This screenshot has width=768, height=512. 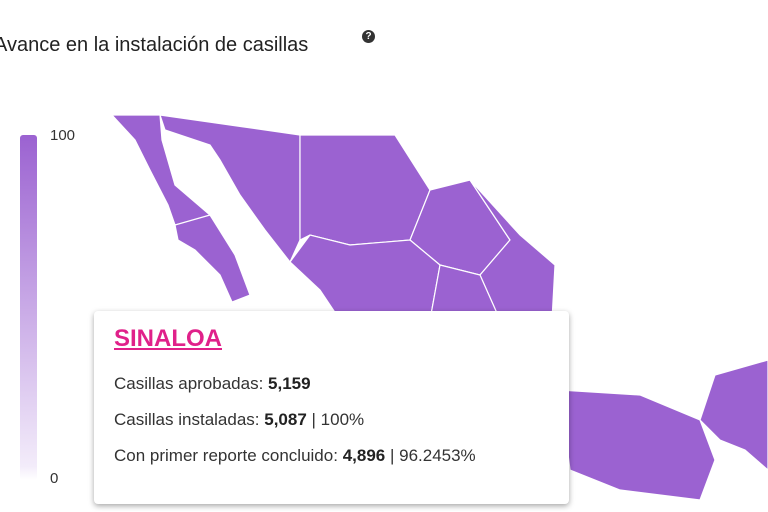 I want to click on state-chihuahua, so click(x=365, y=190).